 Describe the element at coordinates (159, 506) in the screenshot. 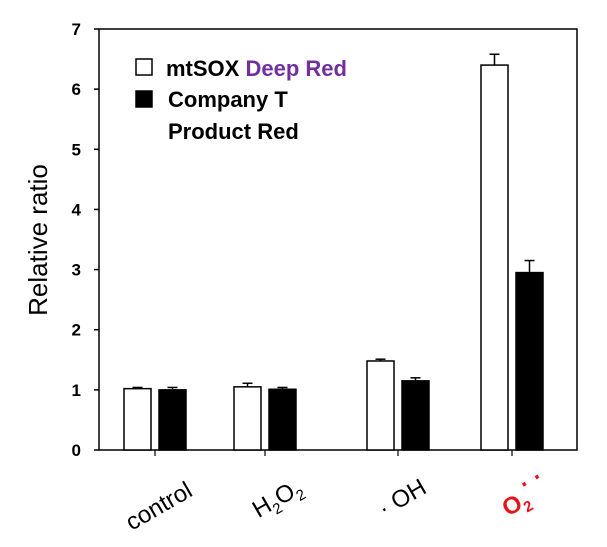

I see `category-label: control` at that location.